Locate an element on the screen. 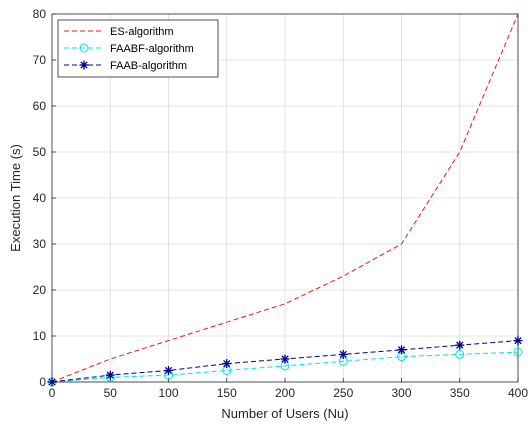  legend-marker-2-stroke-d2 is located at coordinates (84, 65).